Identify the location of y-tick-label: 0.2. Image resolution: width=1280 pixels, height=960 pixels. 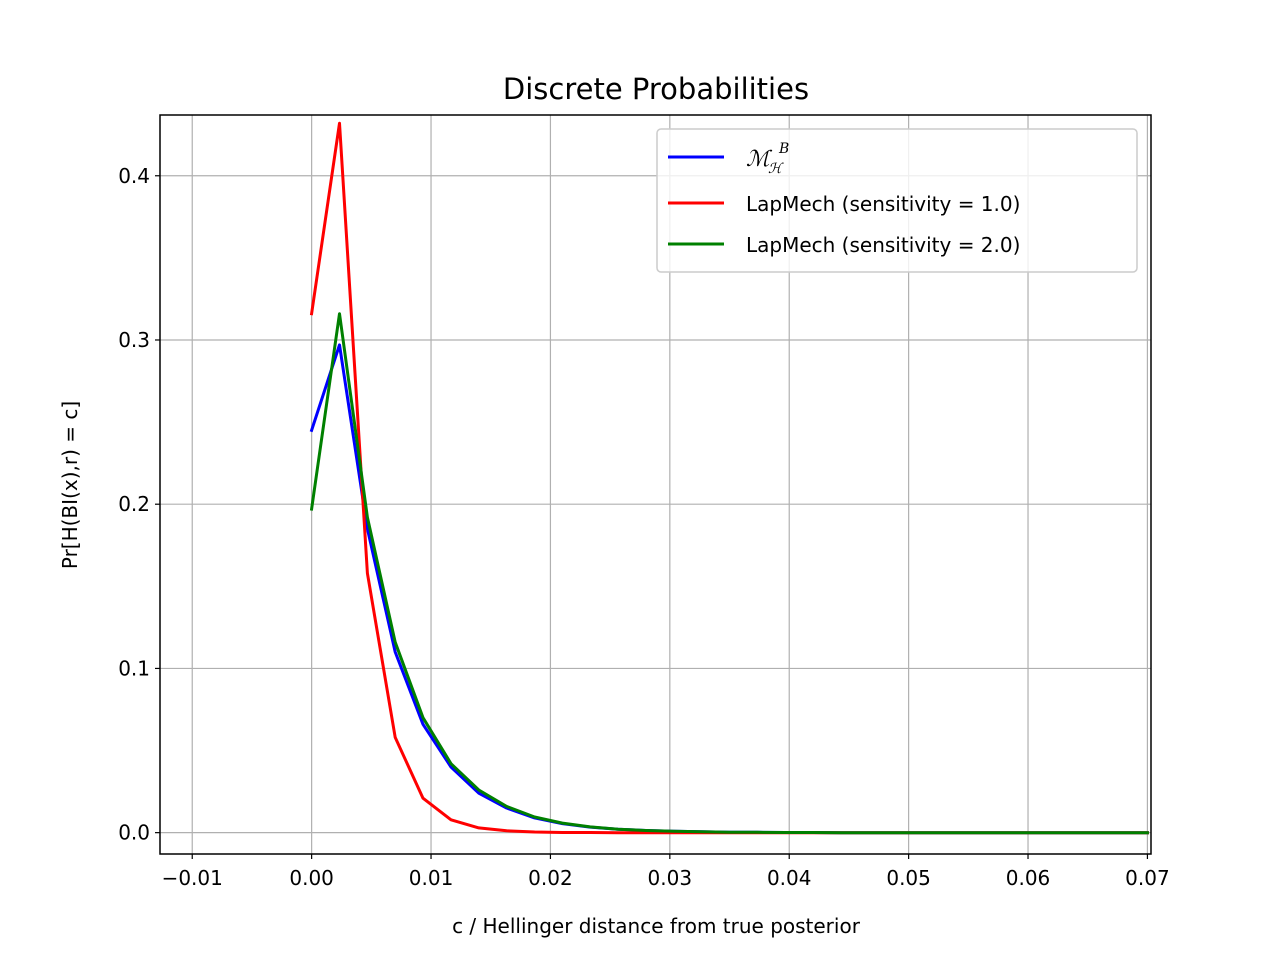
(134, 504).